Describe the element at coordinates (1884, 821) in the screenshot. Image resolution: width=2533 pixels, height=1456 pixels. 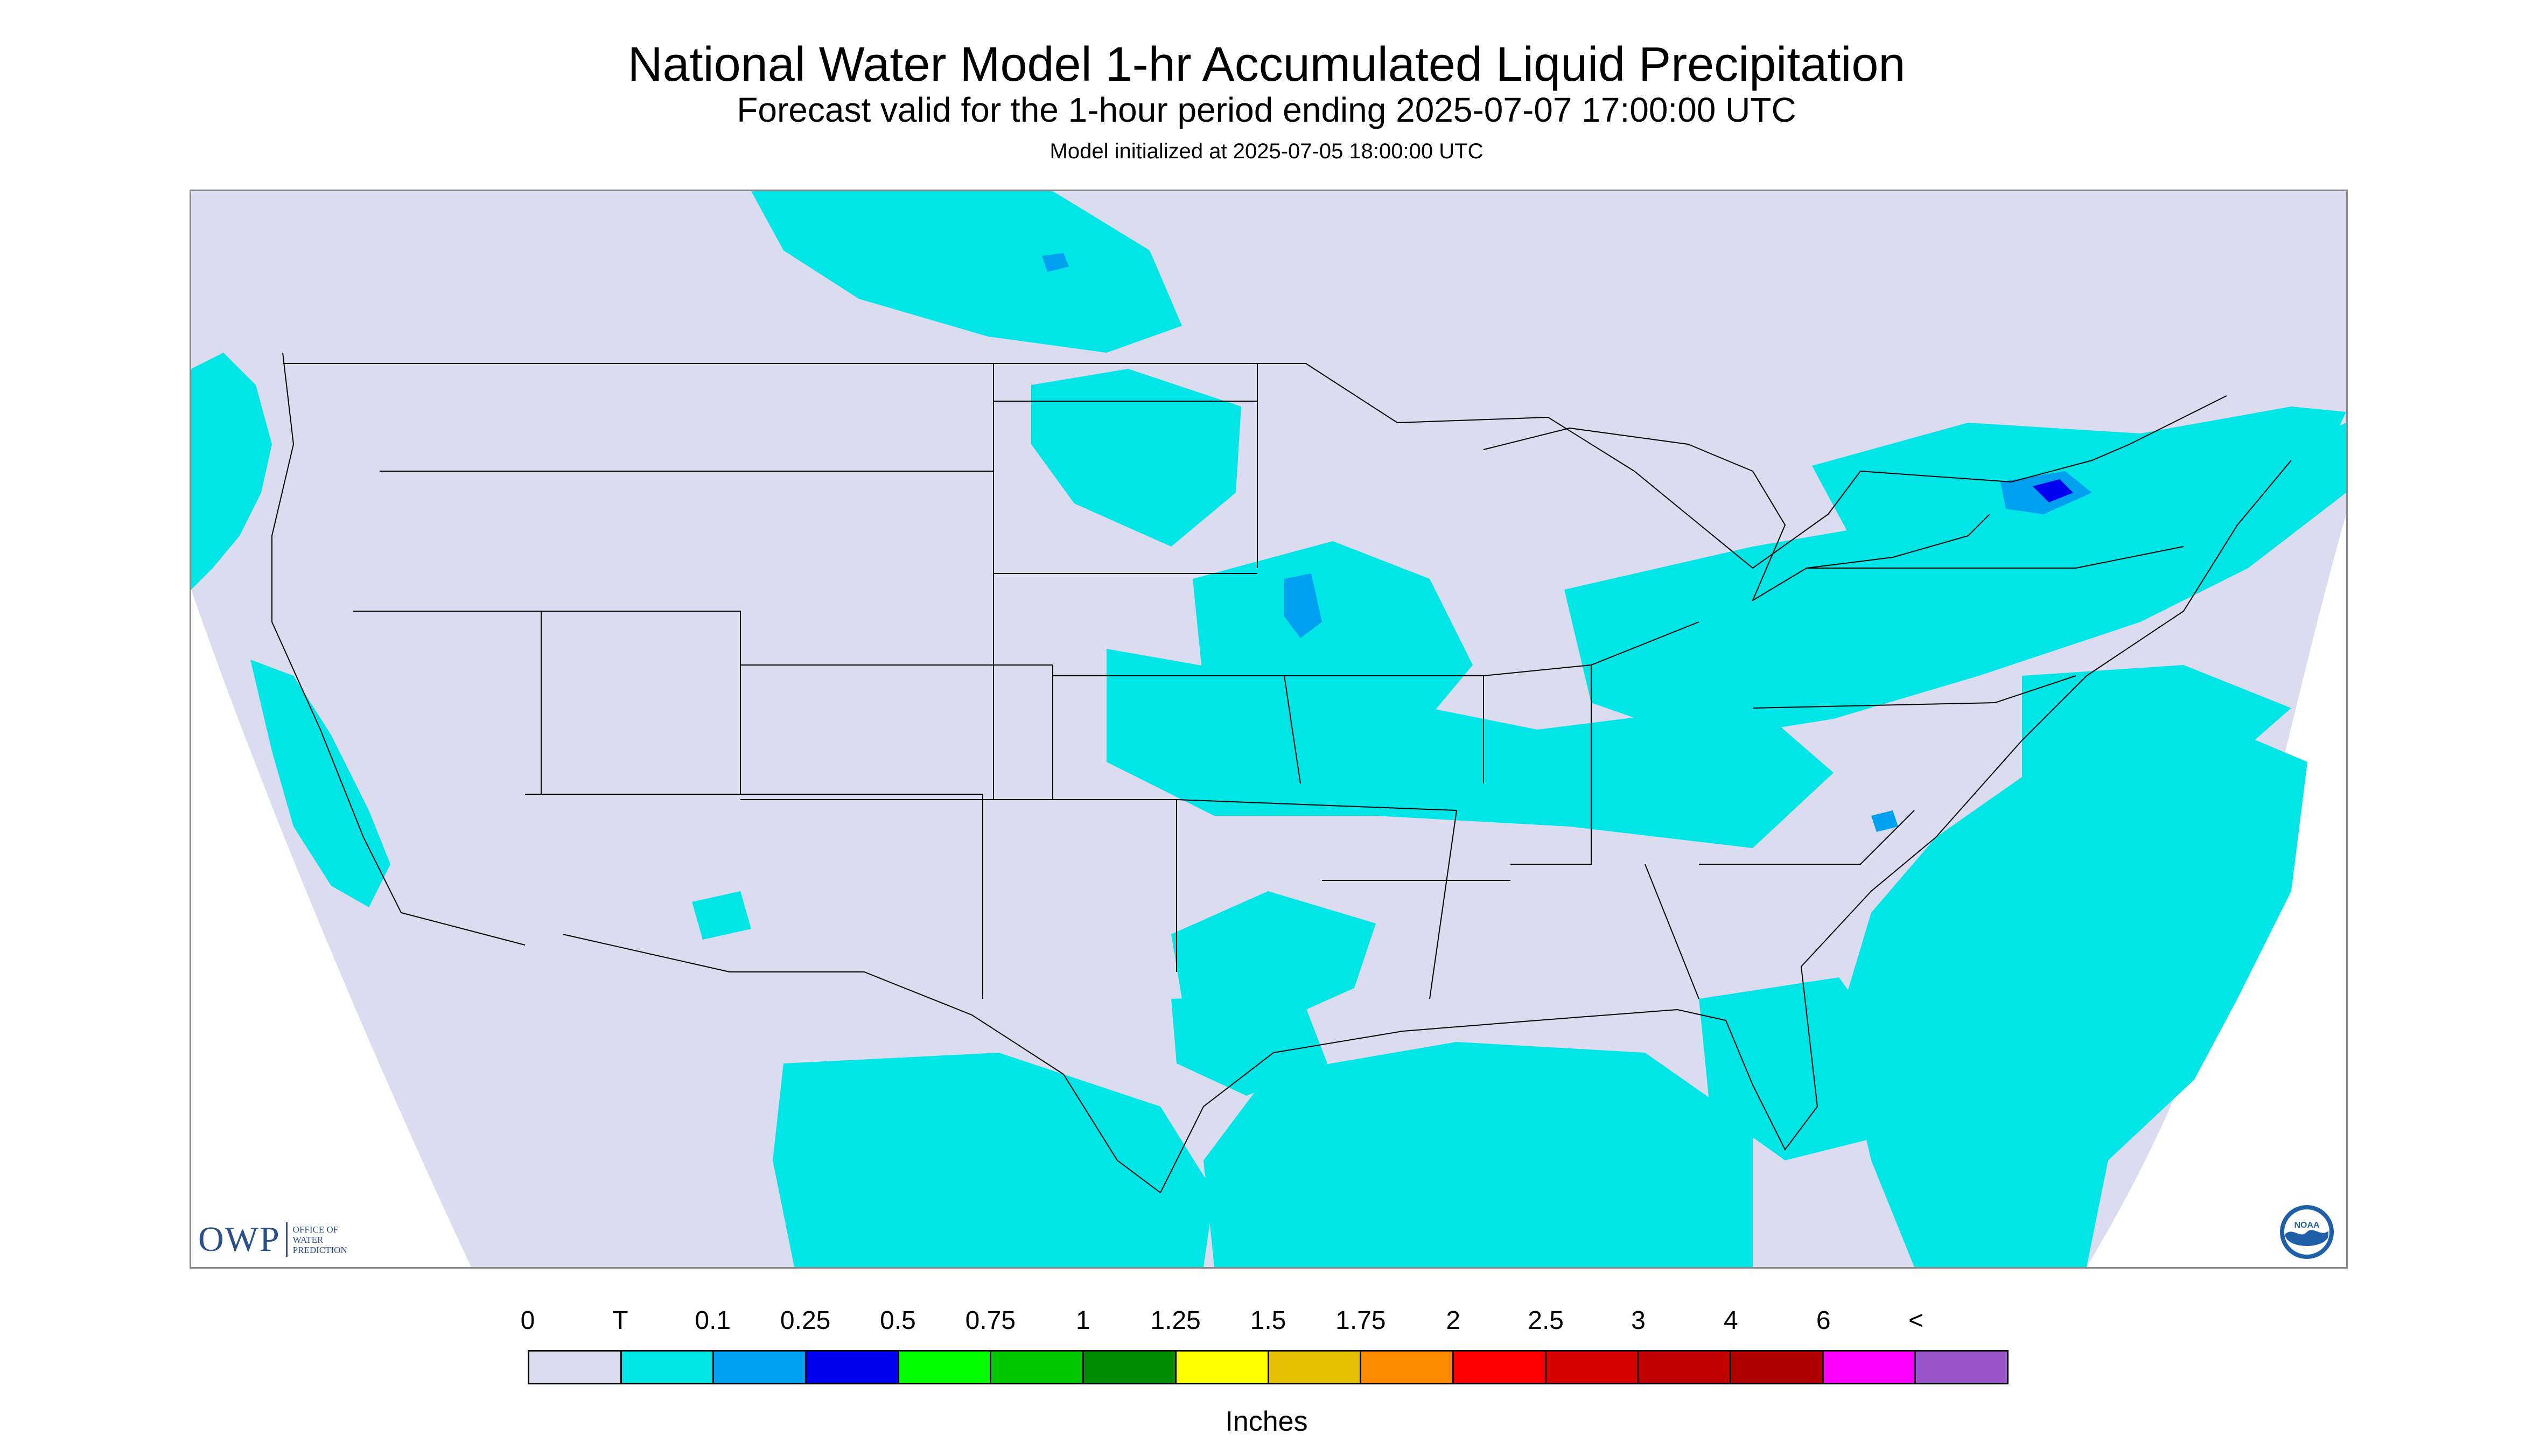
I see `precip-light-virginia` at that location.